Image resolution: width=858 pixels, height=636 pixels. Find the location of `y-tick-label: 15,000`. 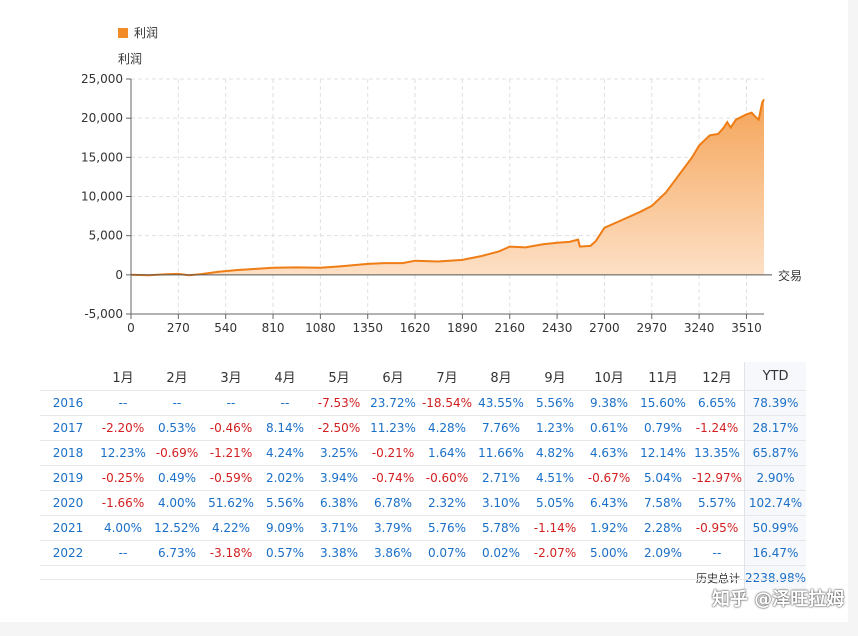

y-tick-label: 15,000 is located at coordinates (102, 157).